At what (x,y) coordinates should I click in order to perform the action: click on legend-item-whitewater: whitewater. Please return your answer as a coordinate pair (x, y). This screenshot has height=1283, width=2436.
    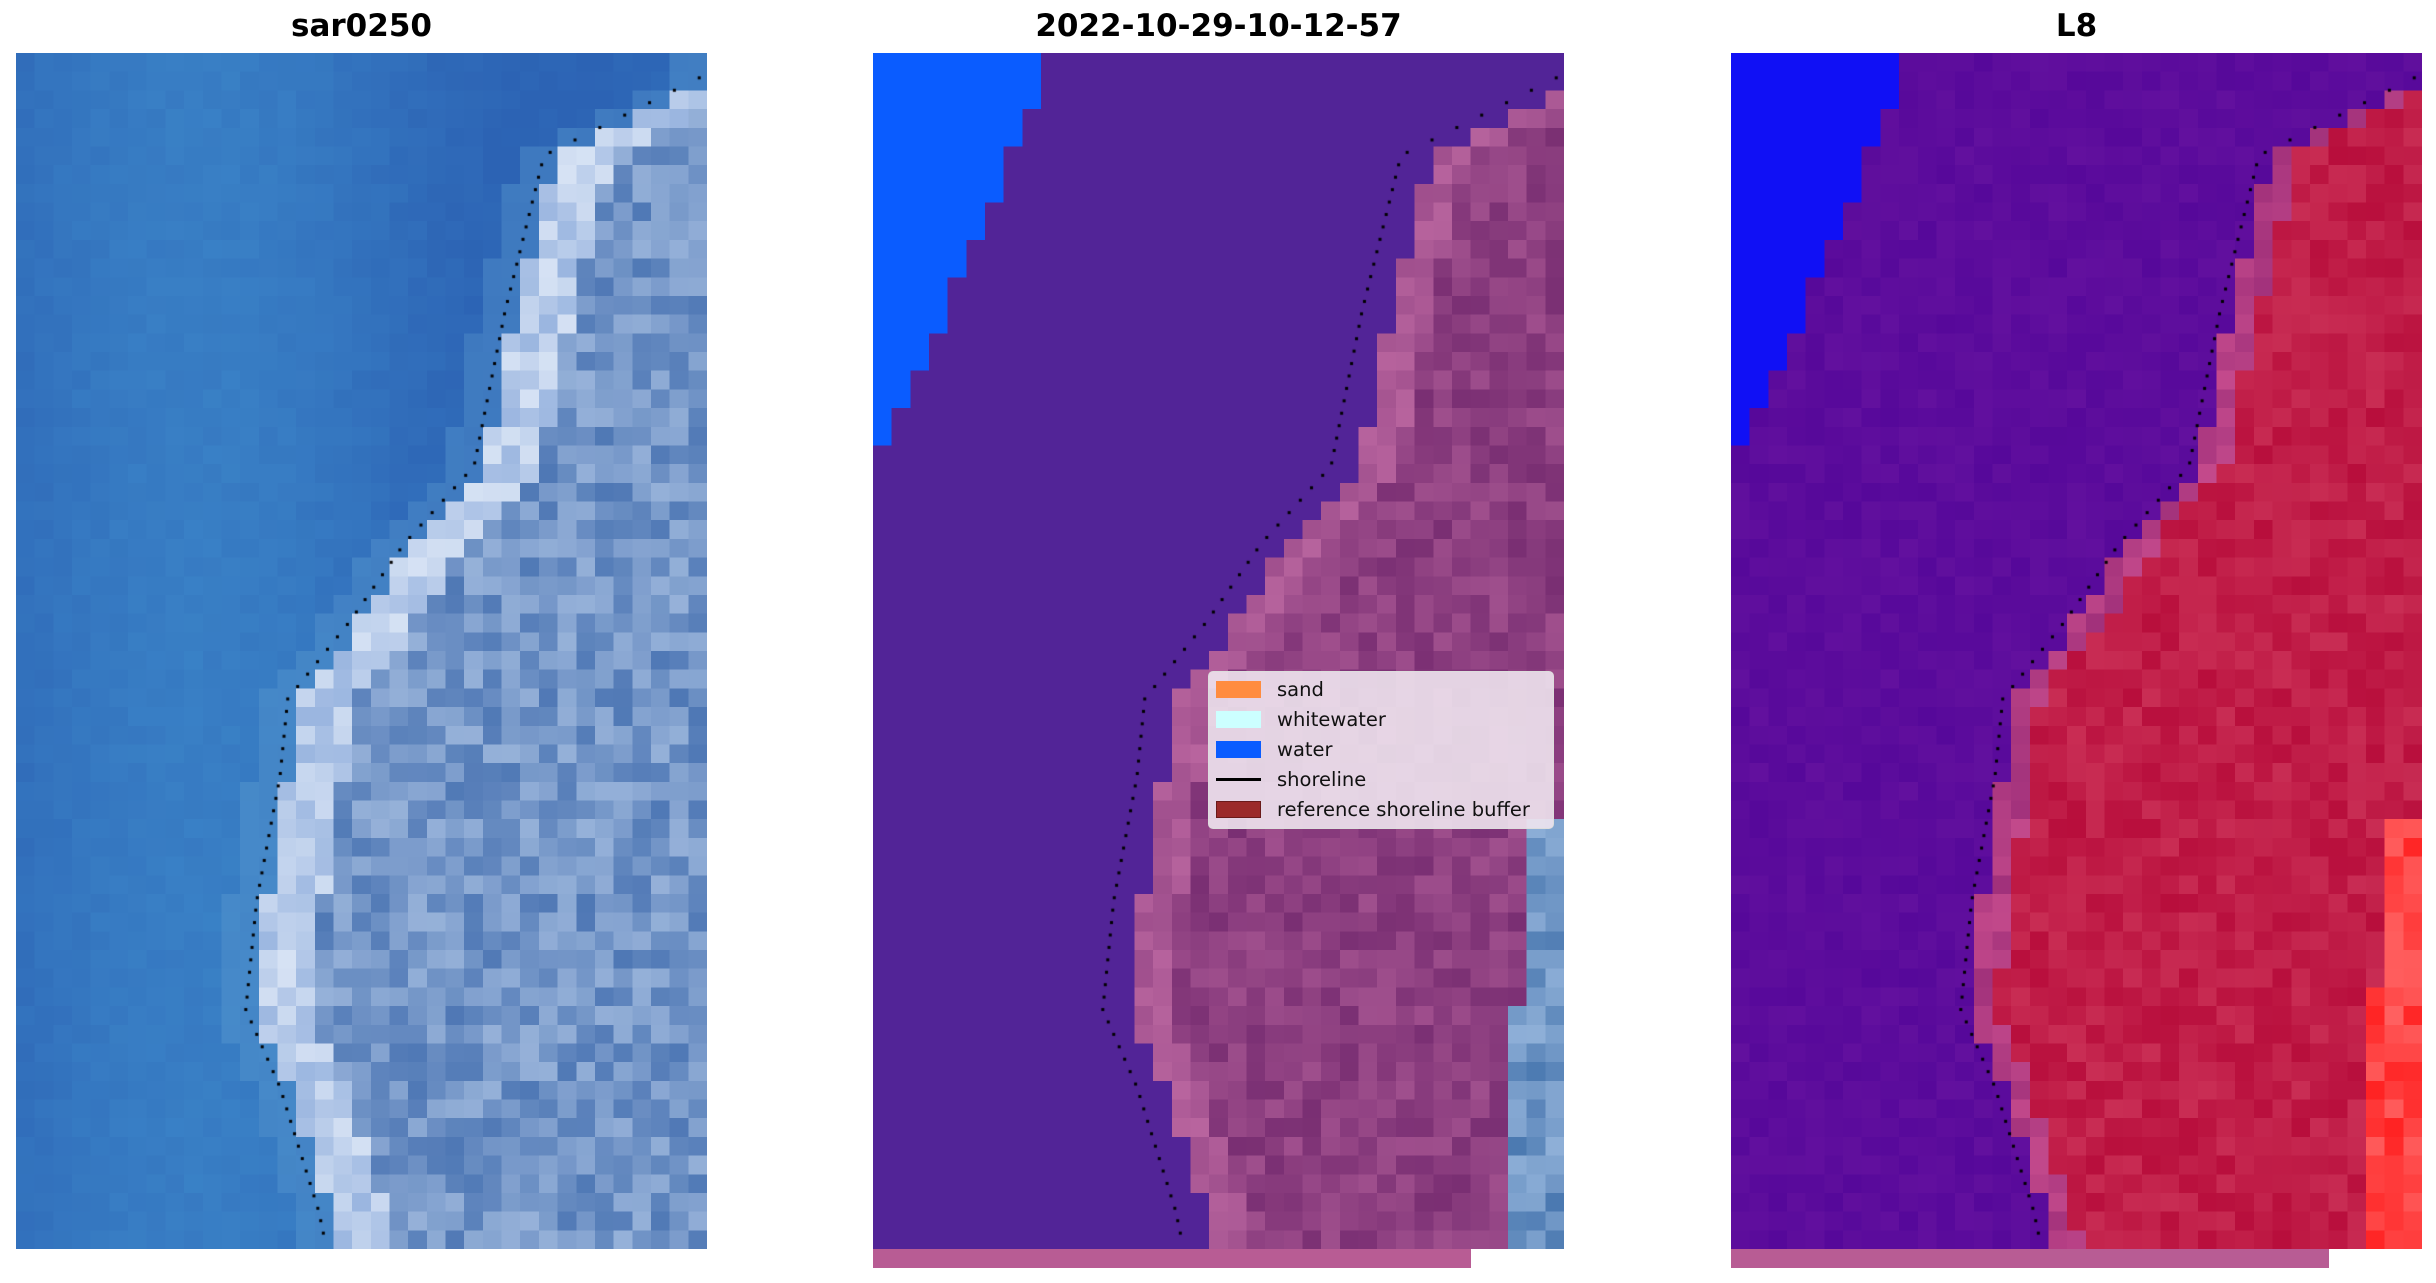
    Looking at the image, I should click on (1301, 719).